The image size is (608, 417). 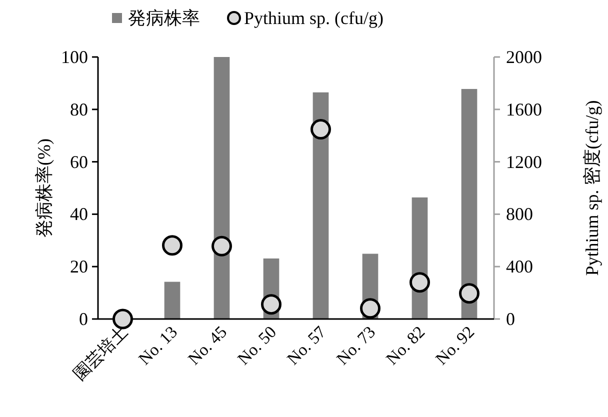 I want to click on x-tick-label: No. 73, so click(x=356, y=345).